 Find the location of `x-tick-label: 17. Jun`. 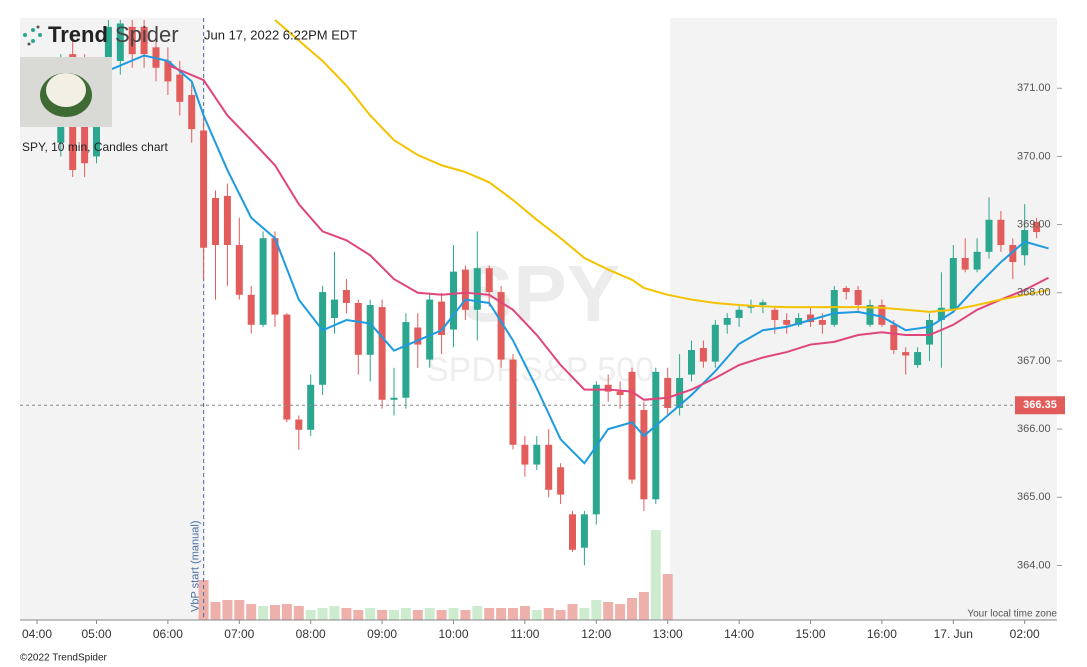

x-tick-label: 17. Jun is located at coordinates (953, 634).